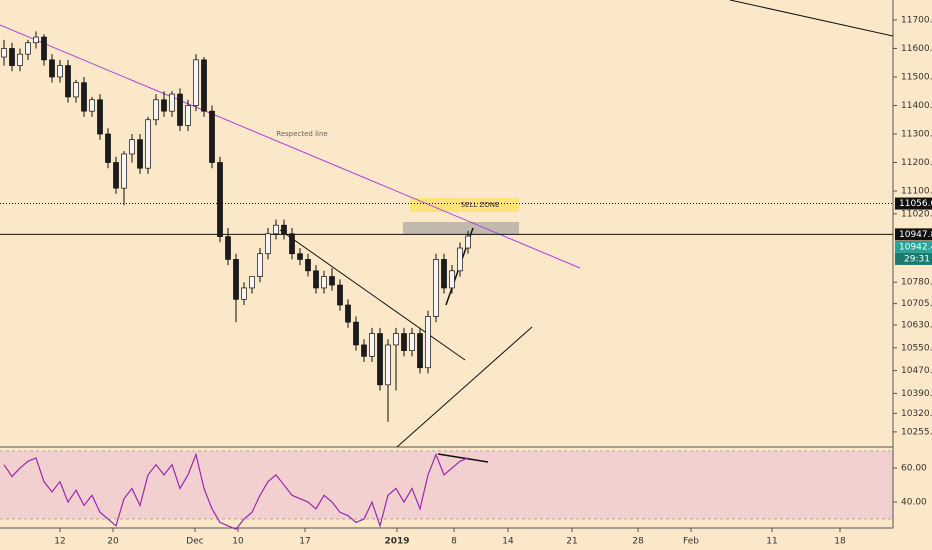 The height and width of the screenshot is (550, 932). What do you see at coordinates (508, 542) in the screenshot?
I see `x-tick-label: 14` at bounding box center [508, 542].